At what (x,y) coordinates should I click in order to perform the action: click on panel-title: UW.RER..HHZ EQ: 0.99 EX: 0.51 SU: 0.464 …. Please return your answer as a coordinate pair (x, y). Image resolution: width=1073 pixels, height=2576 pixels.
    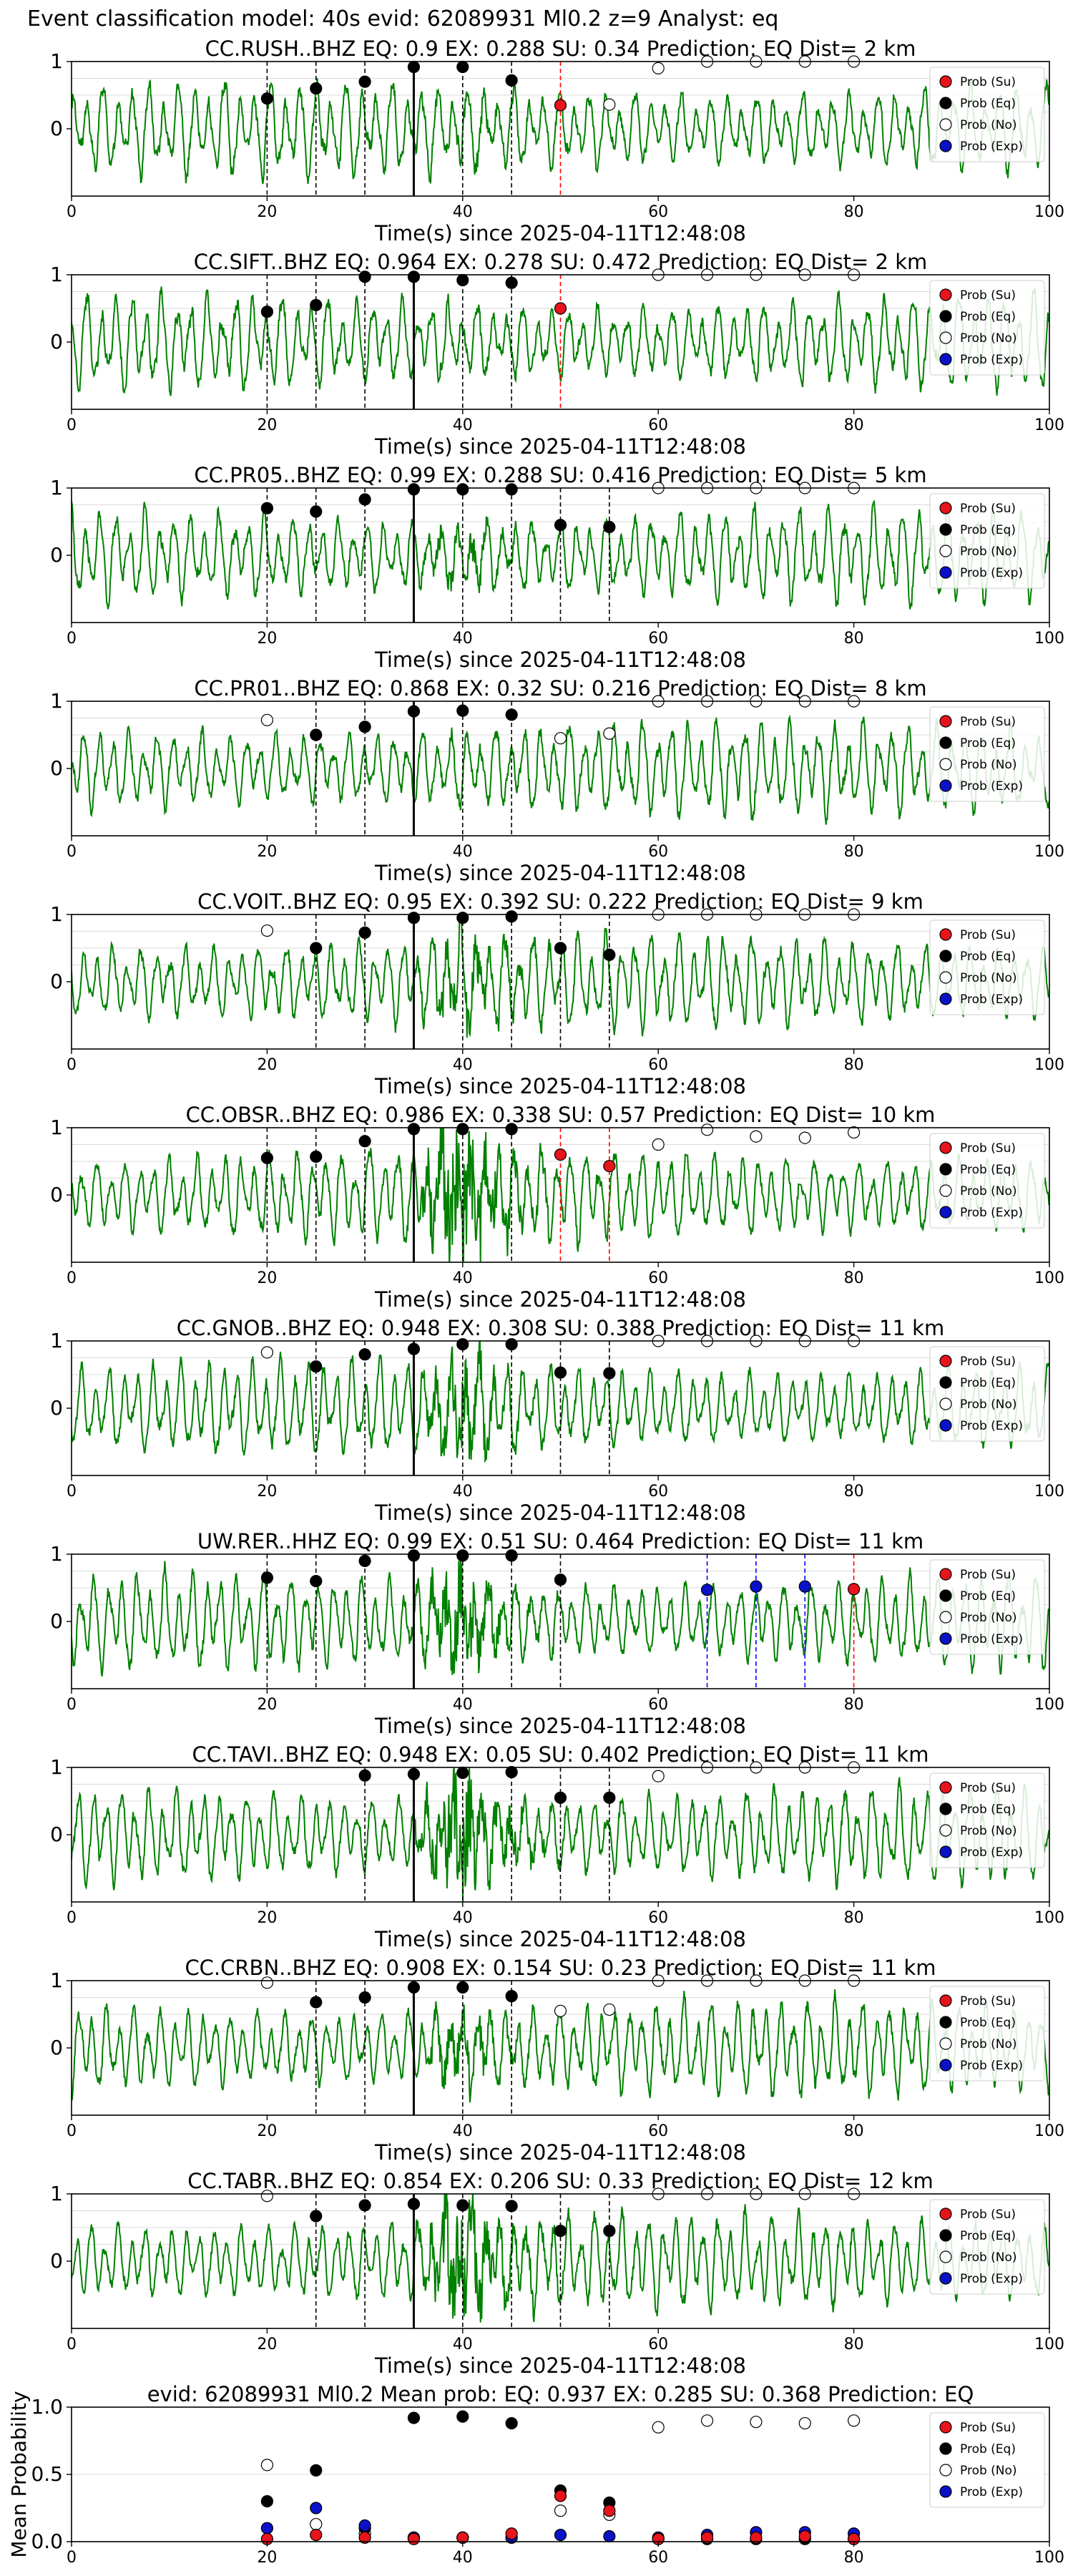
    Looking at the image, I should click on (560, 1541).